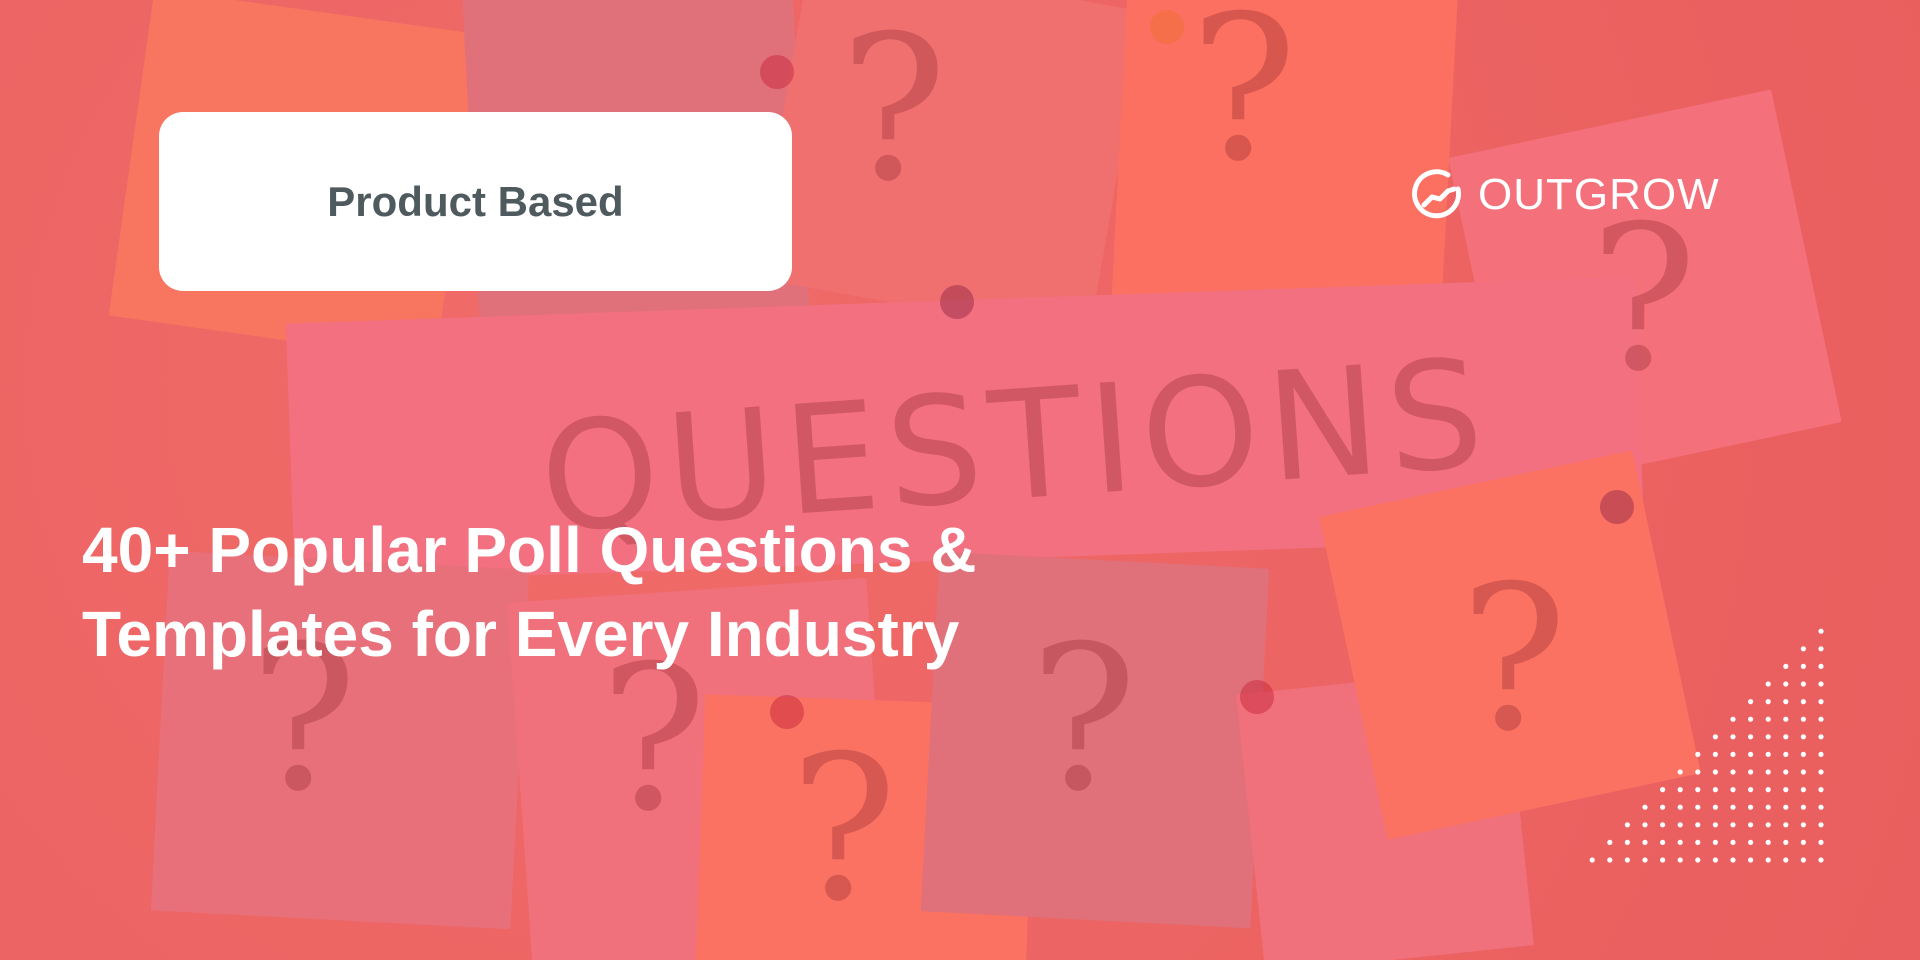 This screenshot has width=1920, height=960. I want to click on headline-line-1: 40+ Popular Poll Questions &, so click(529, 550).